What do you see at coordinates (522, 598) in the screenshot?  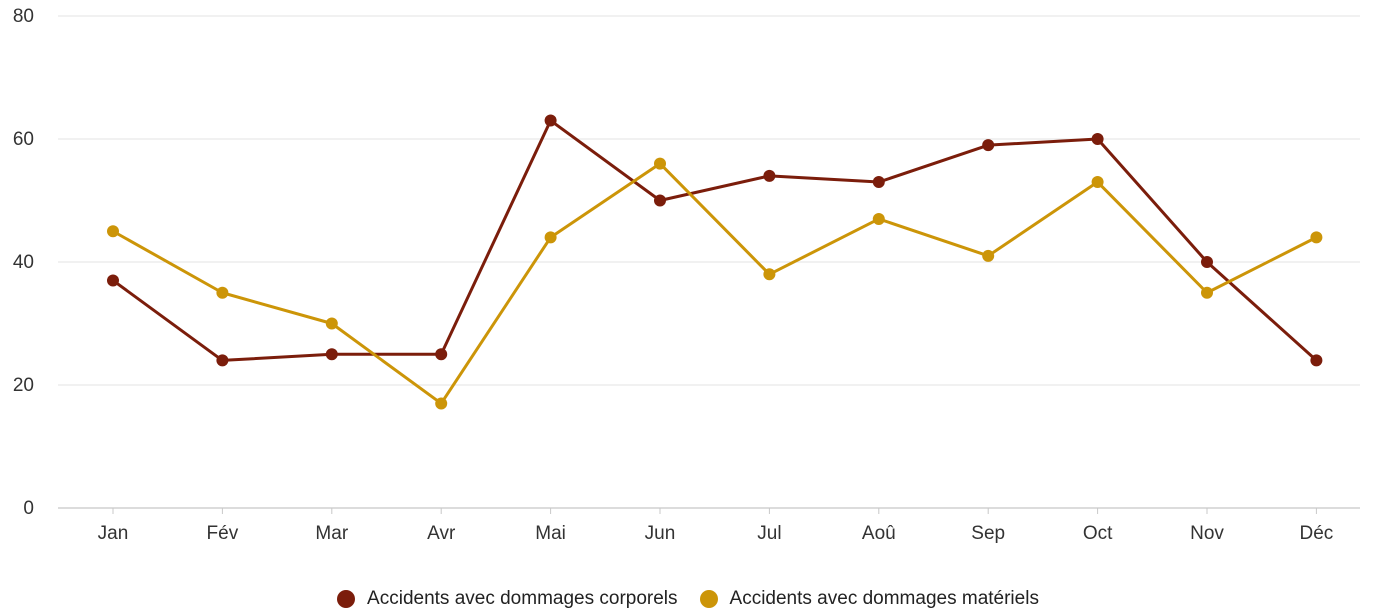 I see `legend-label-corporels: Accidents avec dommages corporels` at bounding box center [522, 598].